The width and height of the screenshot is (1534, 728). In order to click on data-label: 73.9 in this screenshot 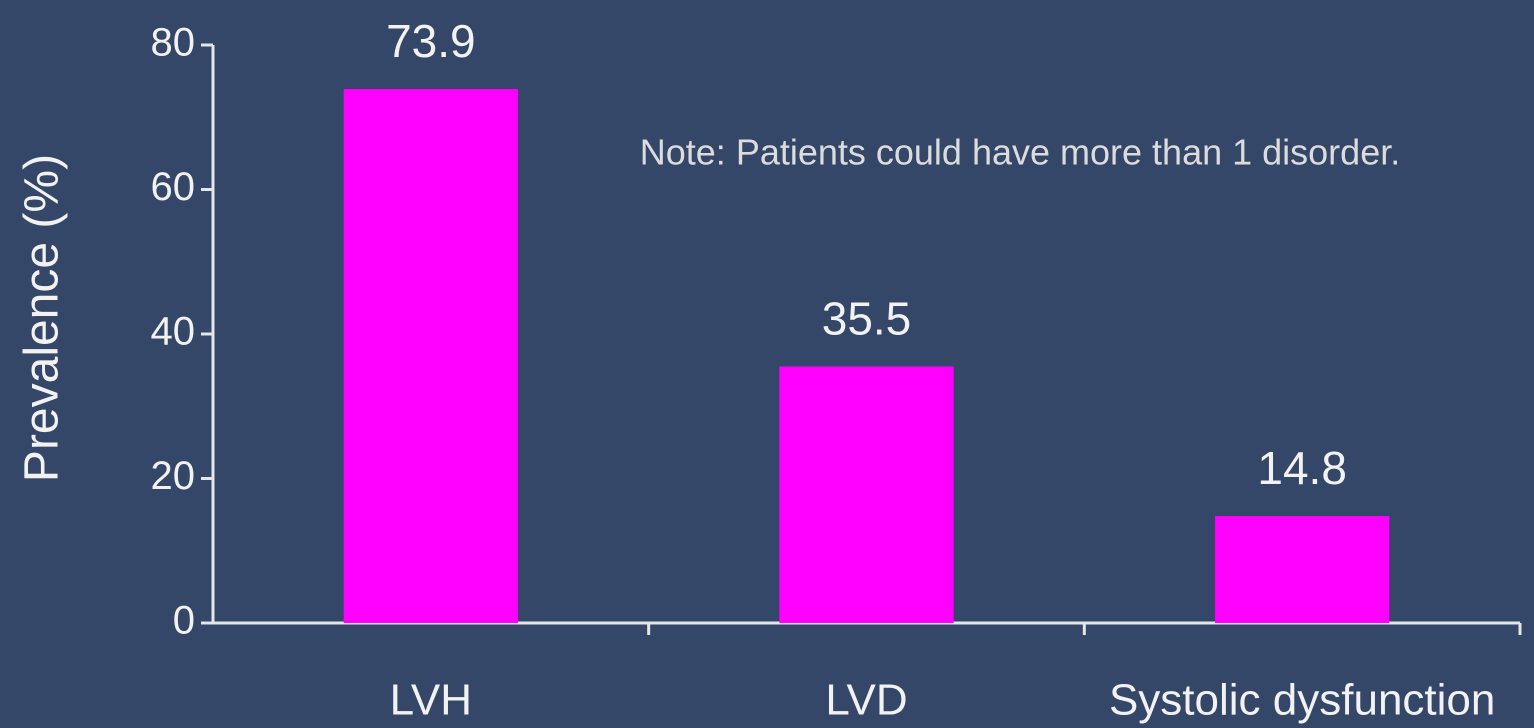, I will do `click(431, 41)`.